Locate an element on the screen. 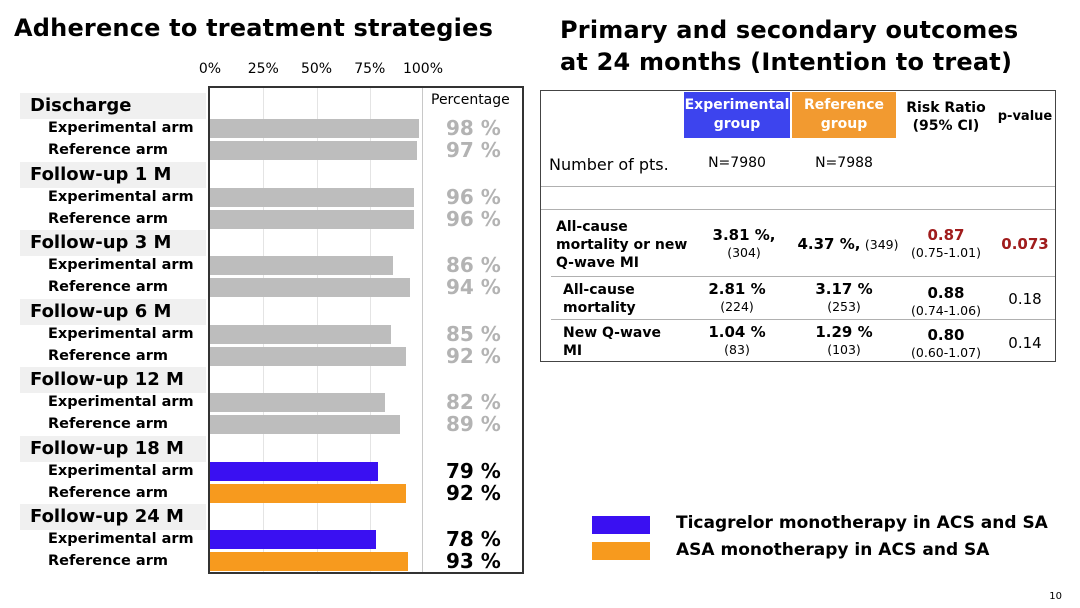  x-tick-label: 50% is located at coordinates (316, 69).